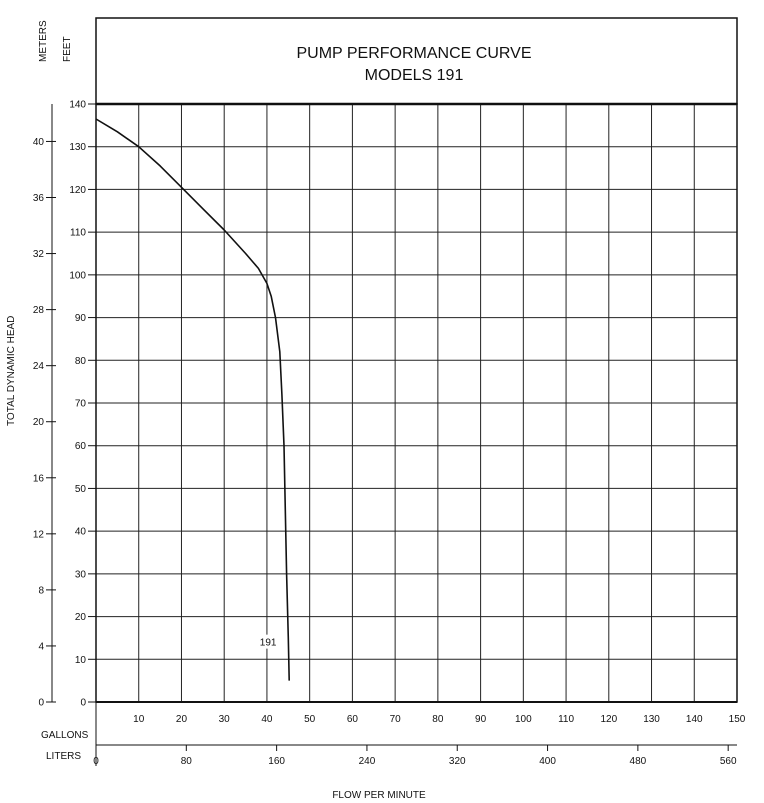 The height and width of the screenshot is (803, 764). I want to click on meter-tick-label: 32, so click(39, 254).